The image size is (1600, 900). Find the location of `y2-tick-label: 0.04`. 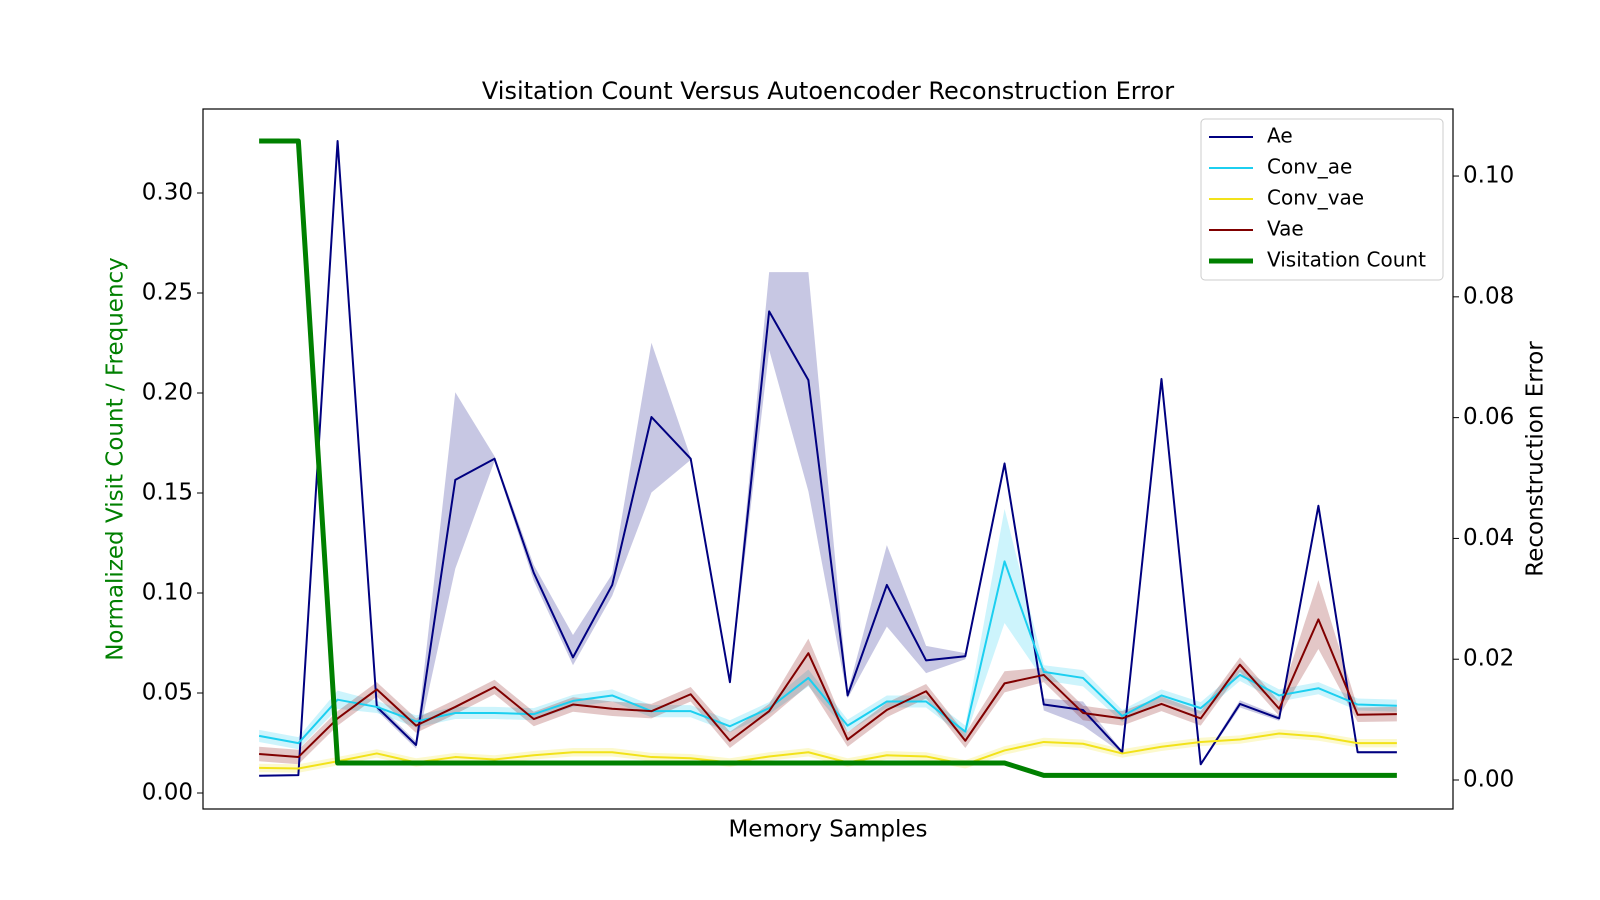

y2-tick-label: 0.04 is located at coordinates (1488, 538).